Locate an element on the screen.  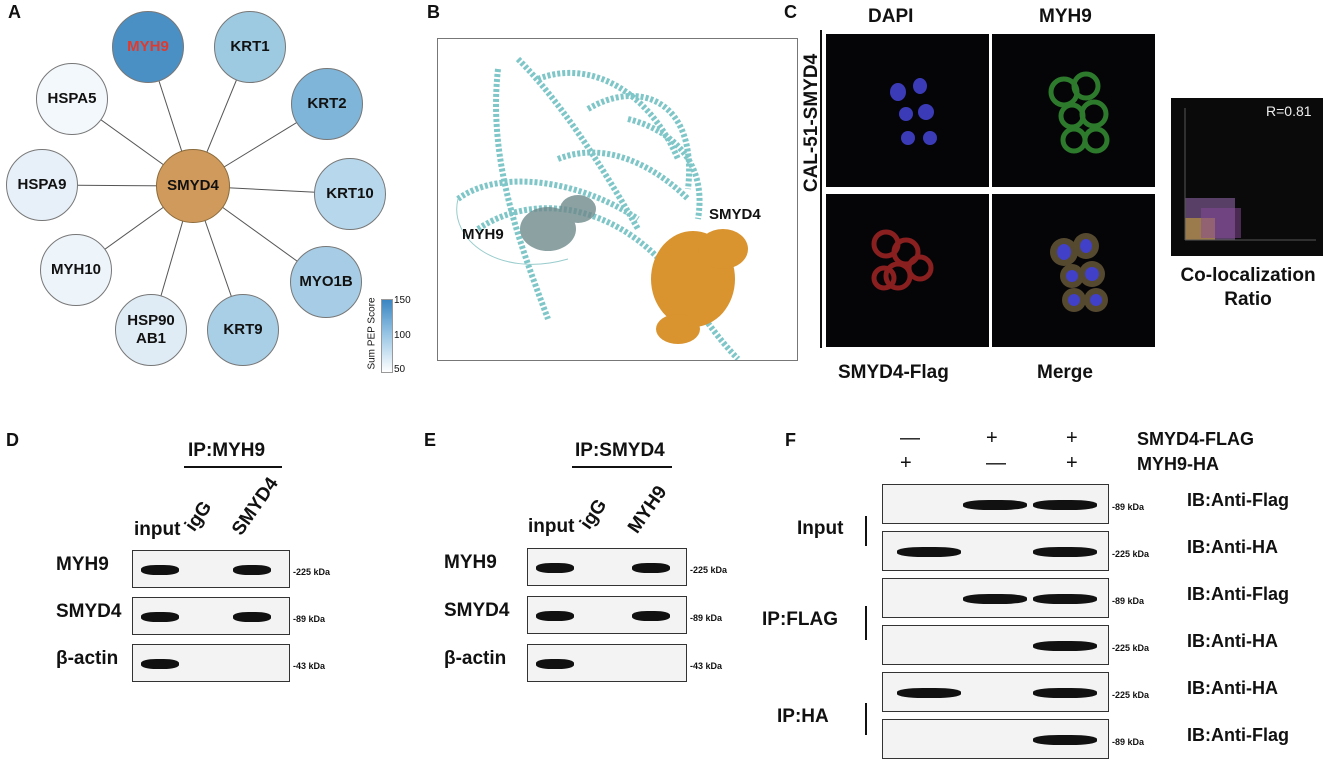
group-bracket is located at coordinates (866, 623).